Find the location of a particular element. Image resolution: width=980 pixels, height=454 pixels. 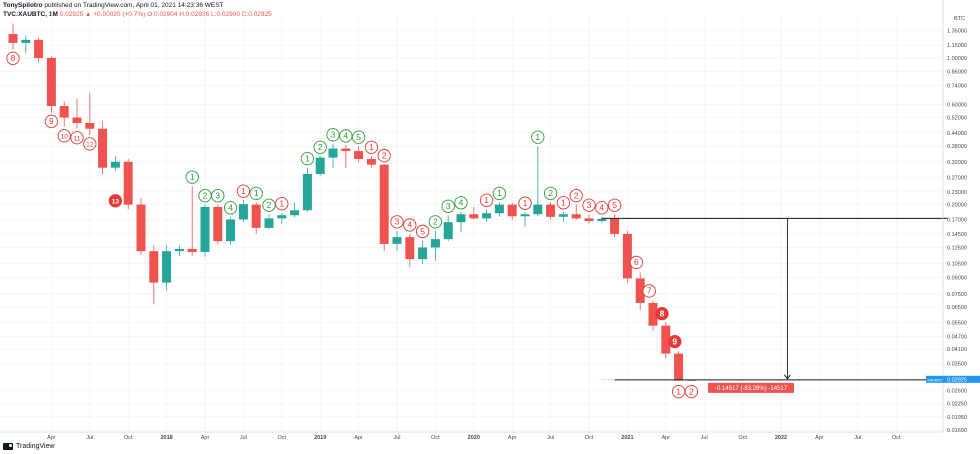

y-tick-label: 0.02600 is located at coordinates (957, 392).